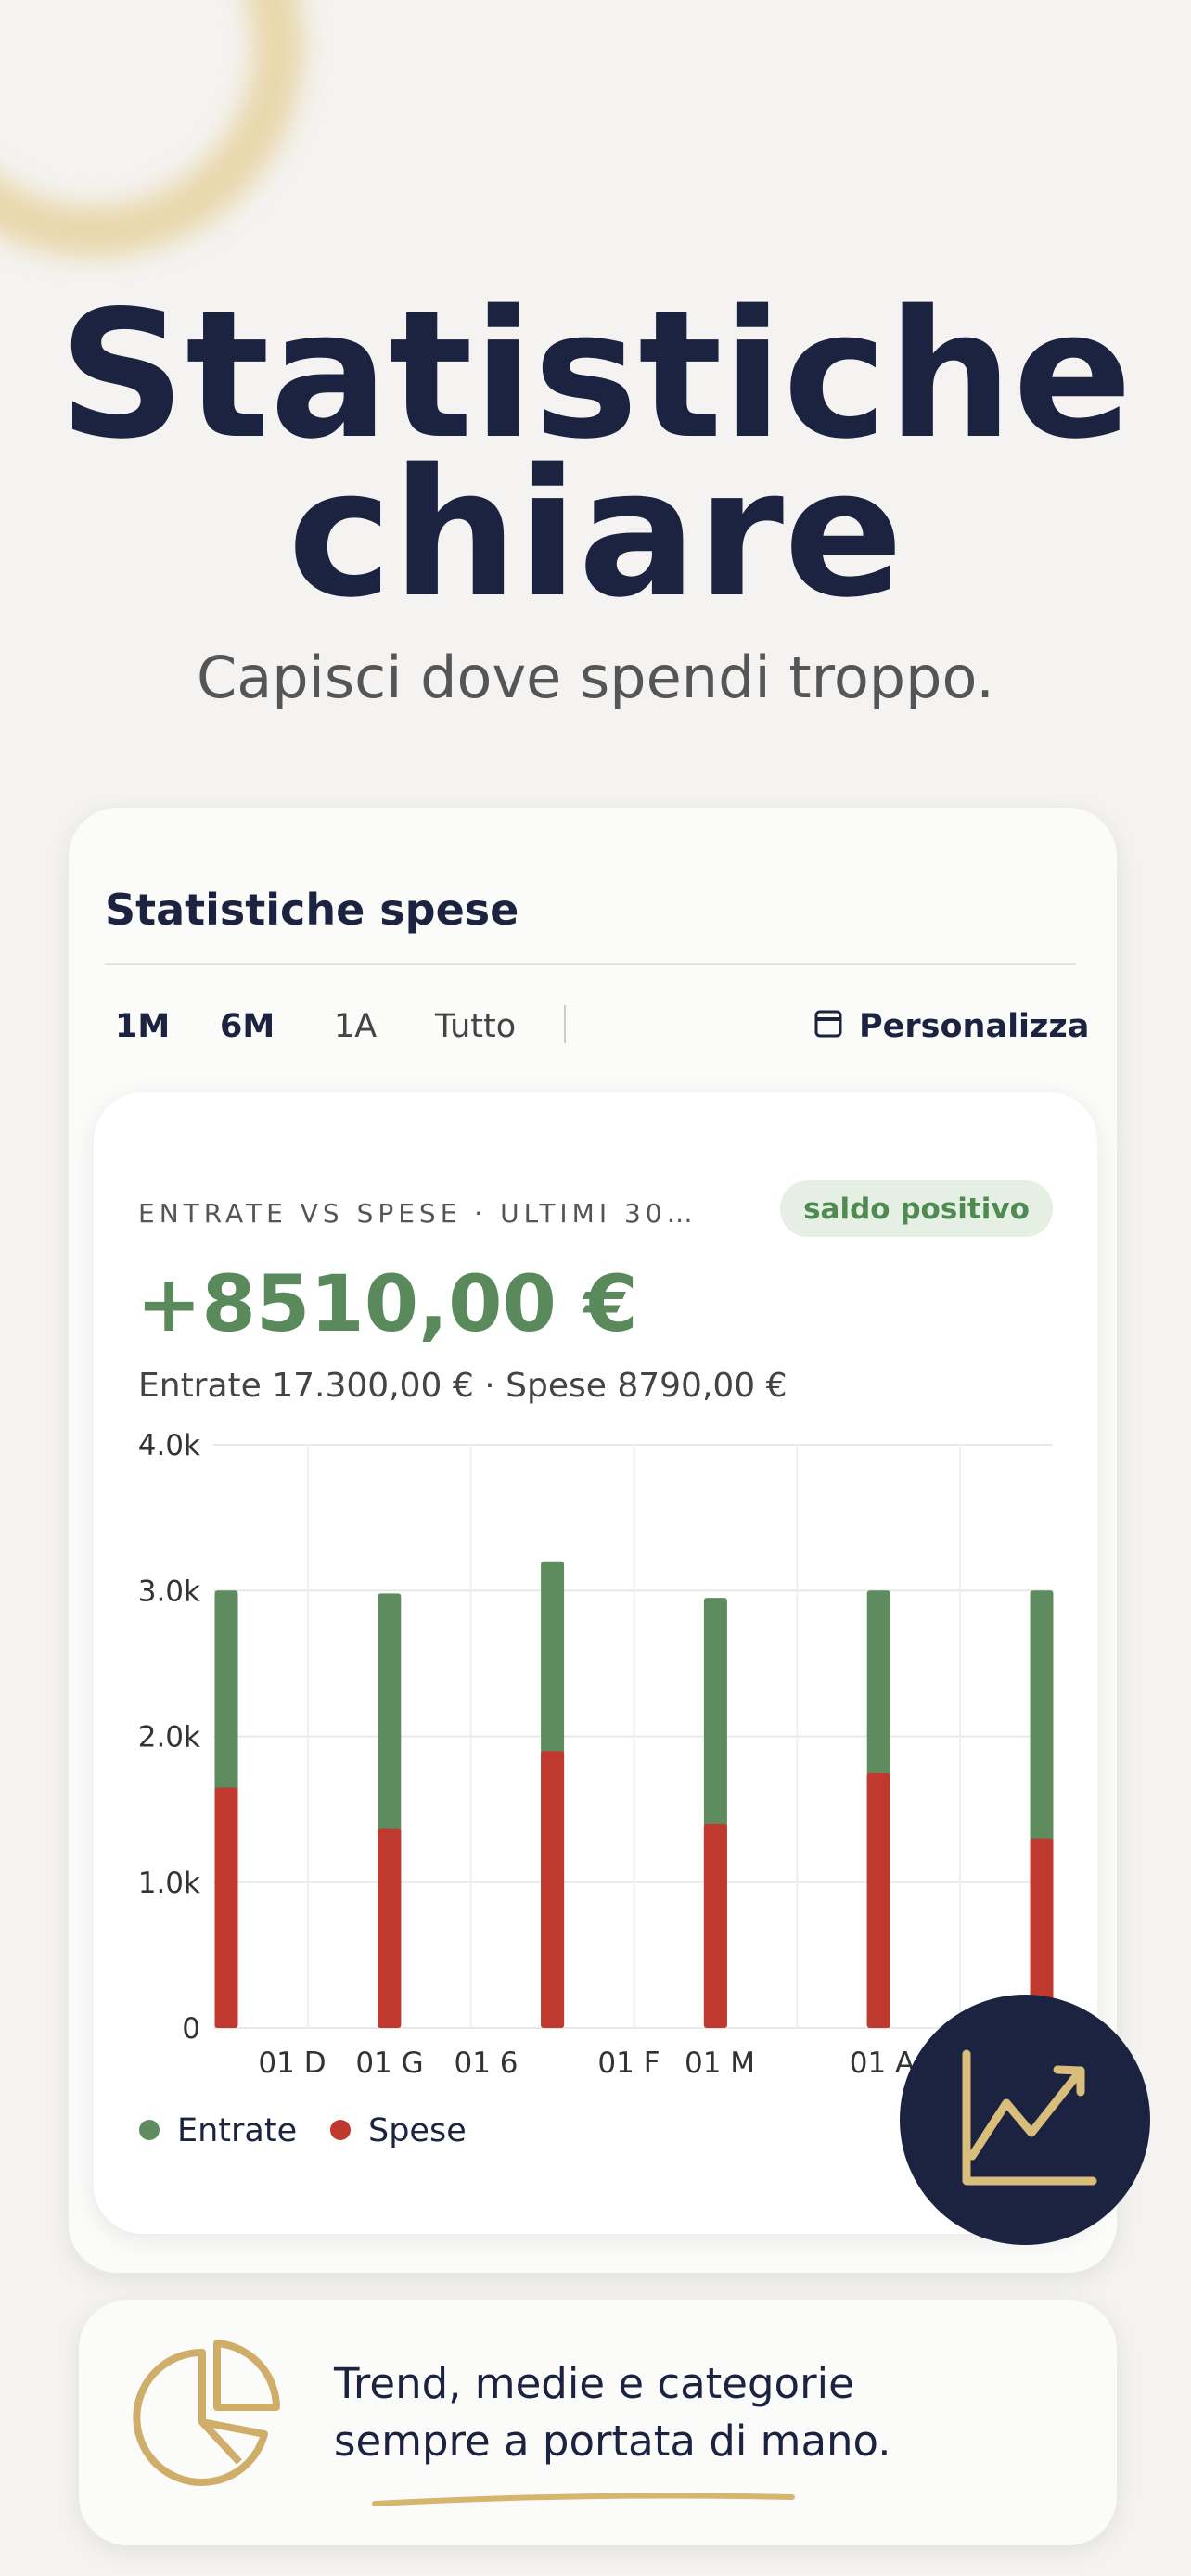 This screenshot has width=1191, height=2576. I want to click on legend-label: Entrate, so click(237, 2130).